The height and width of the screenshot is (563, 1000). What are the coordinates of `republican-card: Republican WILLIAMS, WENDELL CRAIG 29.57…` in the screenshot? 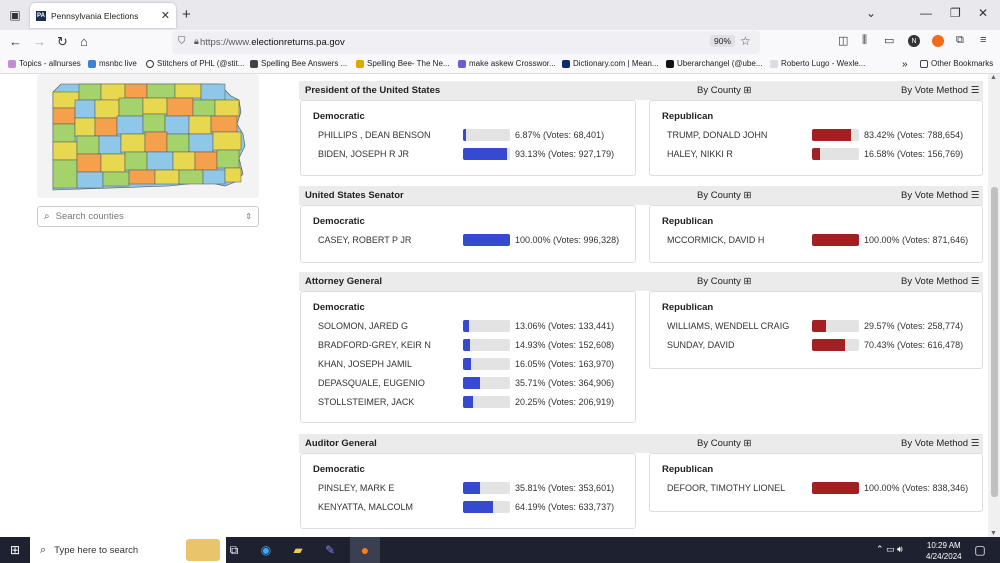 It's located at (816, 330).